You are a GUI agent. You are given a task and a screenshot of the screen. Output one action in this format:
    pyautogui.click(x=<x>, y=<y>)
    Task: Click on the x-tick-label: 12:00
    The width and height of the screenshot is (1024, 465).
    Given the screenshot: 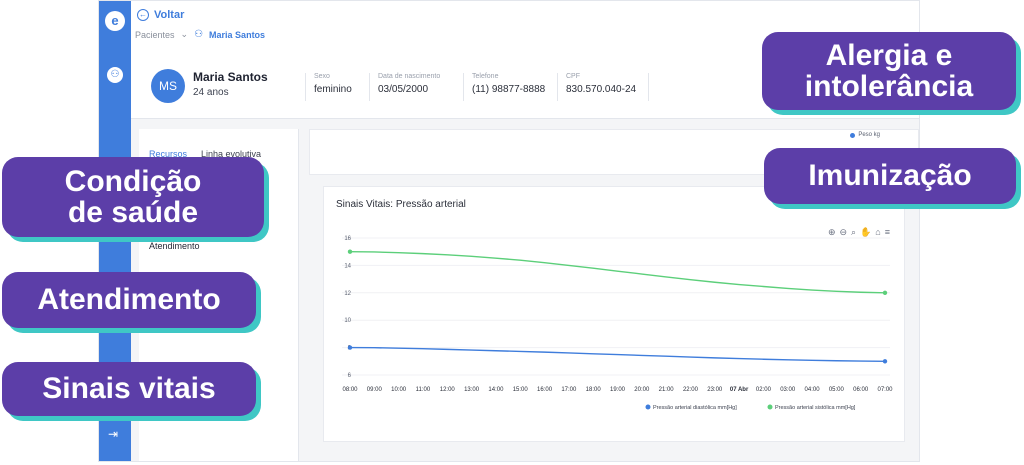 What is the action you would take?
    pyautogui.click(x=448, y=390)
    